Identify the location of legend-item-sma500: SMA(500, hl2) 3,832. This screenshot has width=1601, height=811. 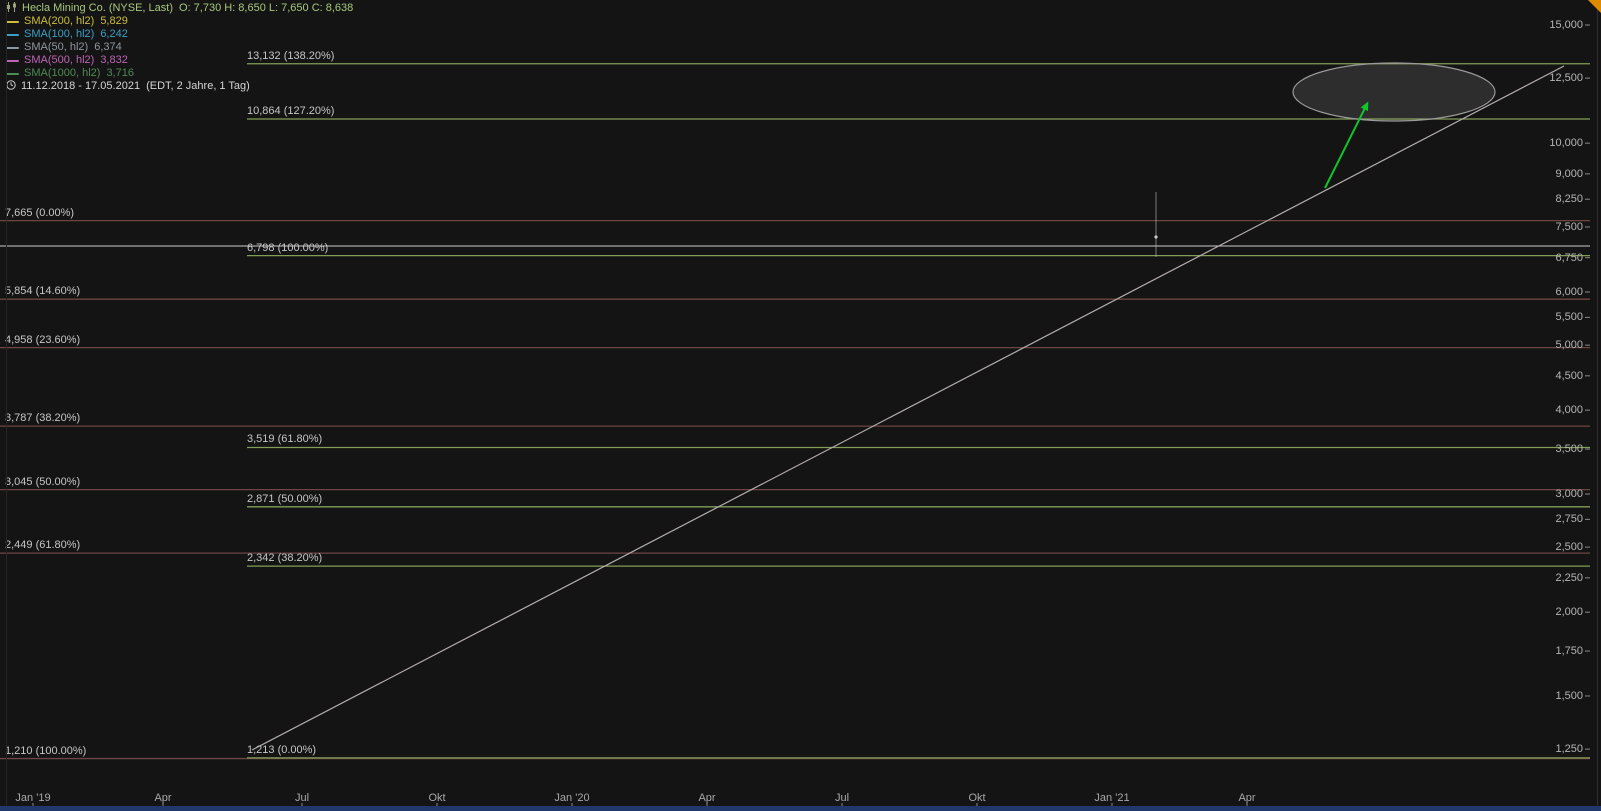
(179, 60).